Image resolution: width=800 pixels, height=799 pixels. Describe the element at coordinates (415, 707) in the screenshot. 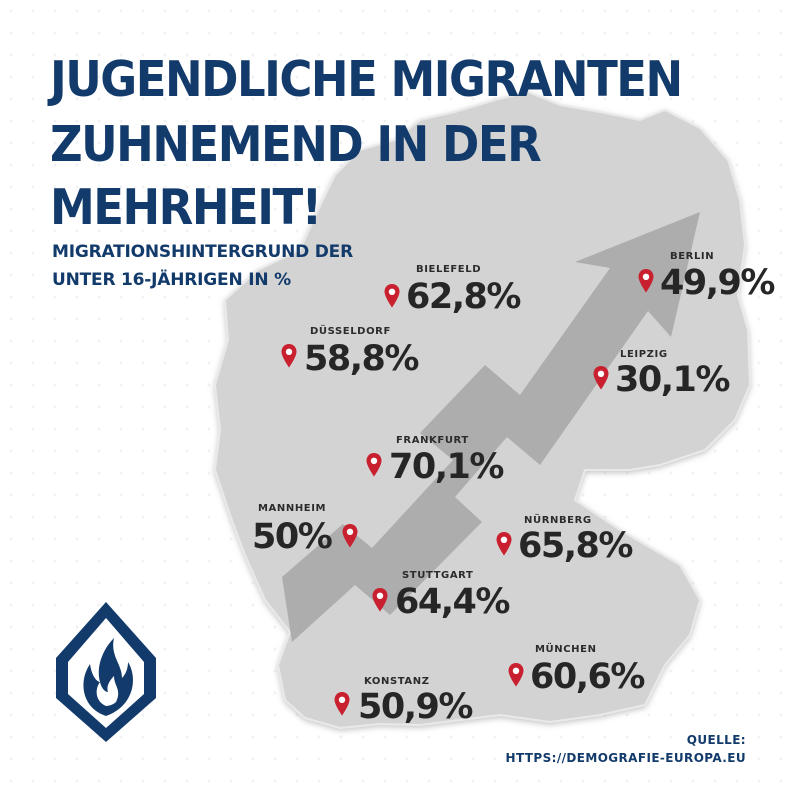

I see `city-value-konstanz: 50,9%` at that location.